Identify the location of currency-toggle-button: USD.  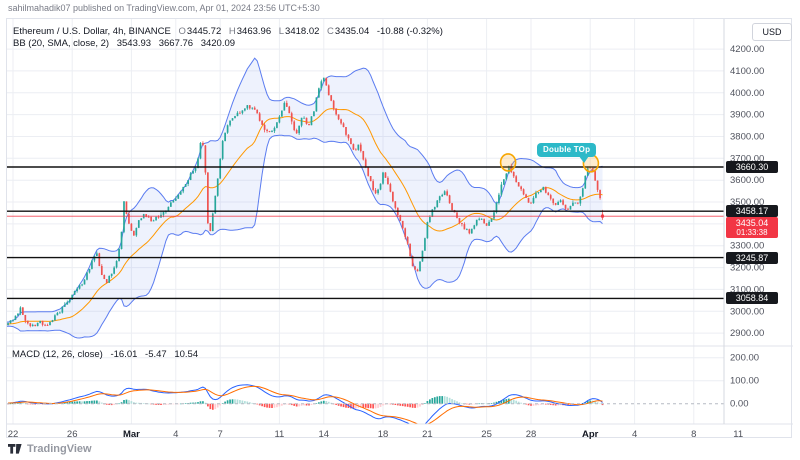
(772, 32).